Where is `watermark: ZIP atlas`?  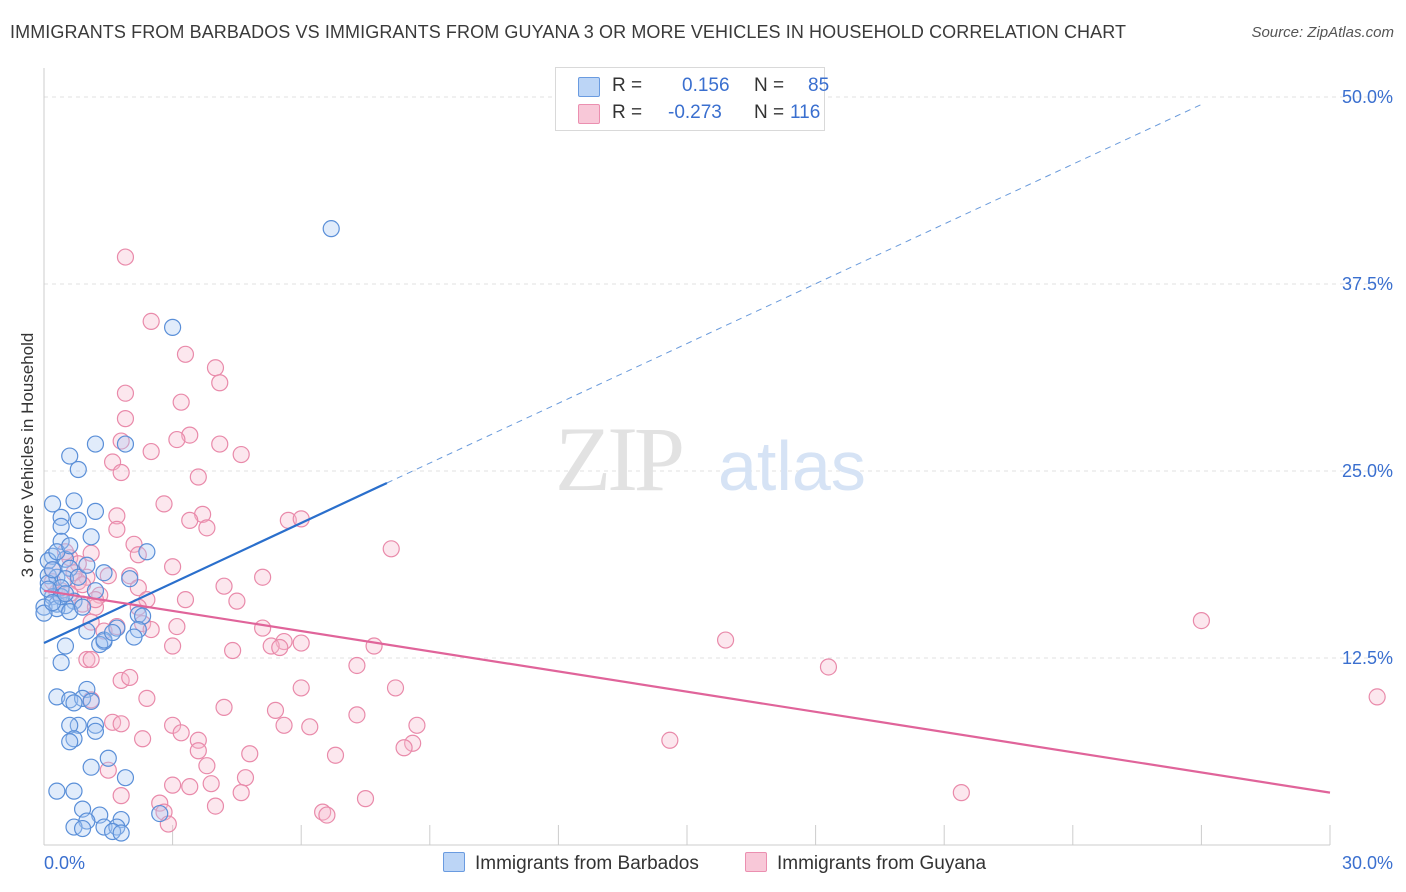 watermark: ZIP atlas is located at coordinates (710, 459).